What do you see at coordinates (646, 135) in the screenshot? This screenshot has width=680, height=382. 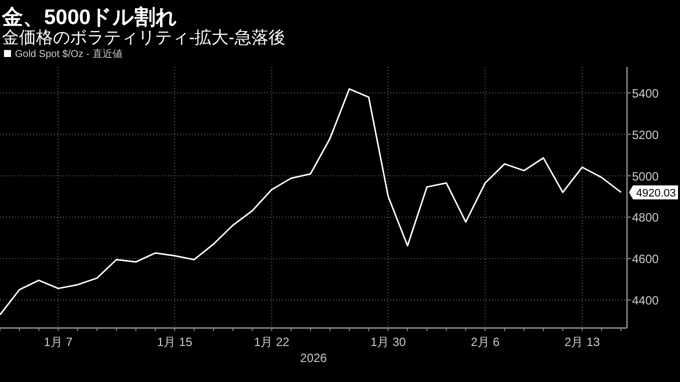 I see `y-tick-label: 5200` at bounding box center [646, 135].